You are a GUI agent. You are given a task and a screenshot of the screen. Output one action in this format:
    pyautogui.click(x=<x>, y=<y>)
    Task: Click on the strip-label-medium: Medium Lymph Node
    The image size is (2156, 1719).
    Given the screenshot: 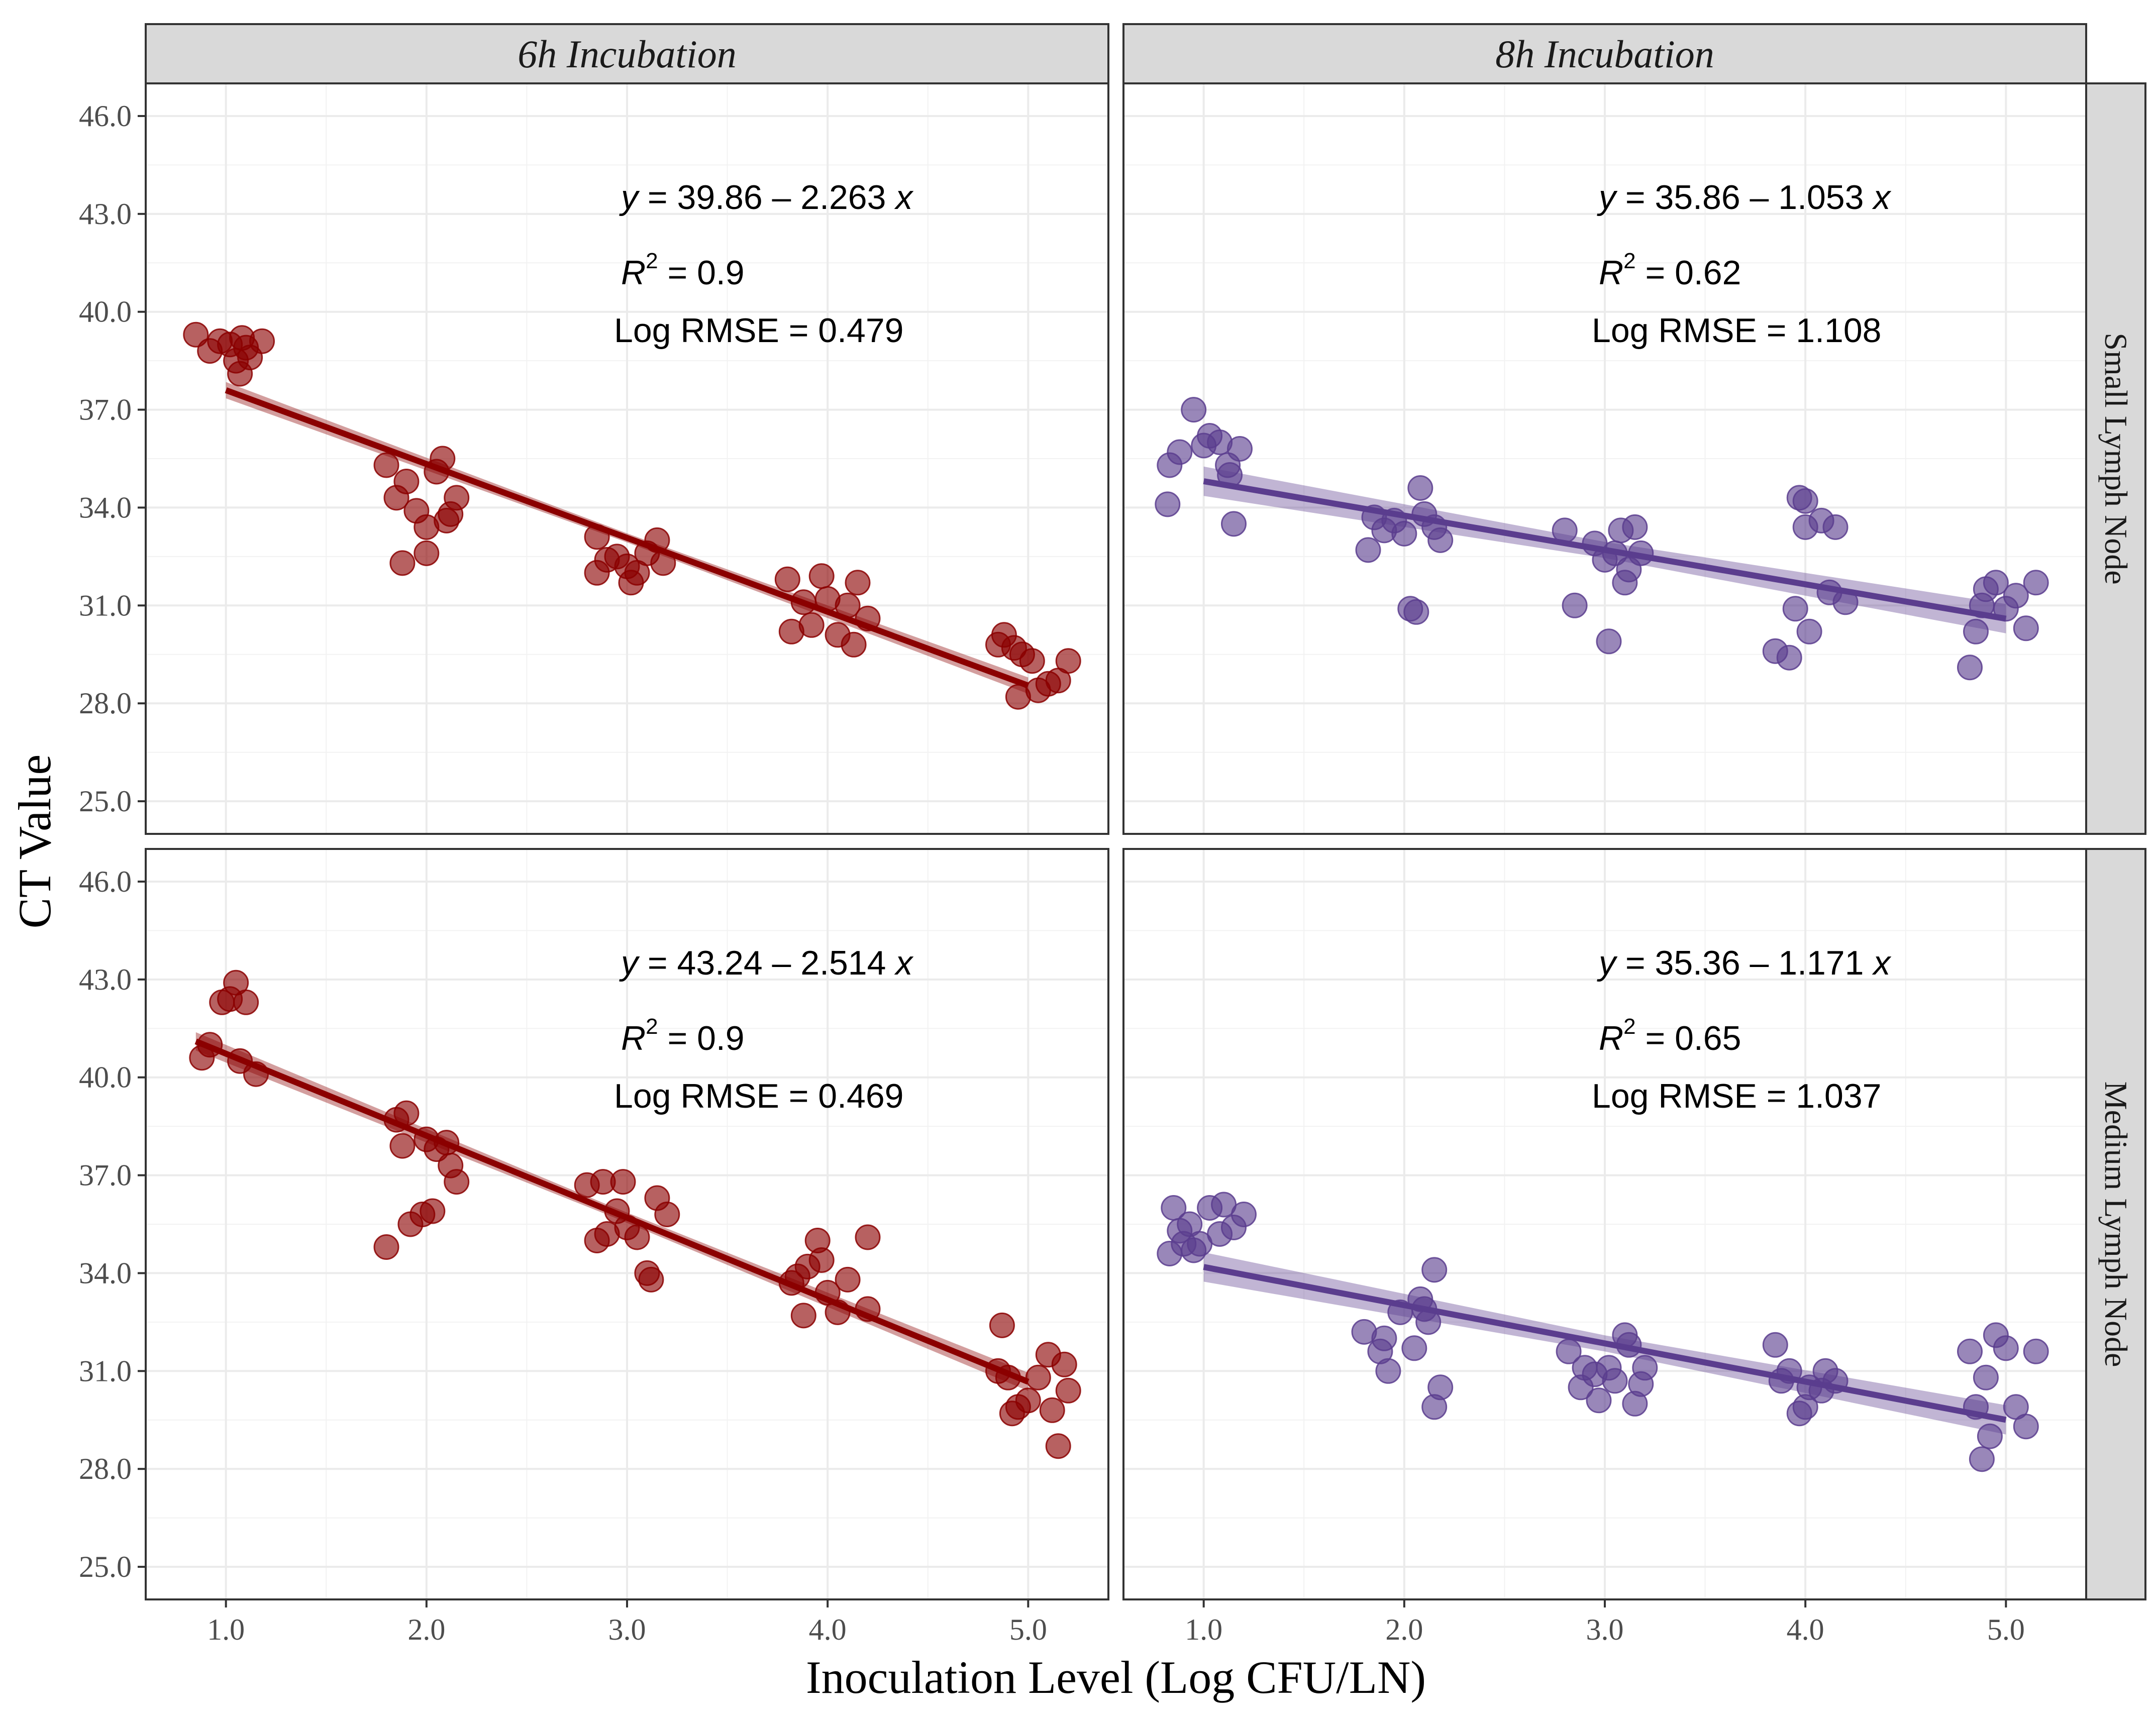 What is the action you would take?
    pyautogui.click(x=2116, y=1224)
    